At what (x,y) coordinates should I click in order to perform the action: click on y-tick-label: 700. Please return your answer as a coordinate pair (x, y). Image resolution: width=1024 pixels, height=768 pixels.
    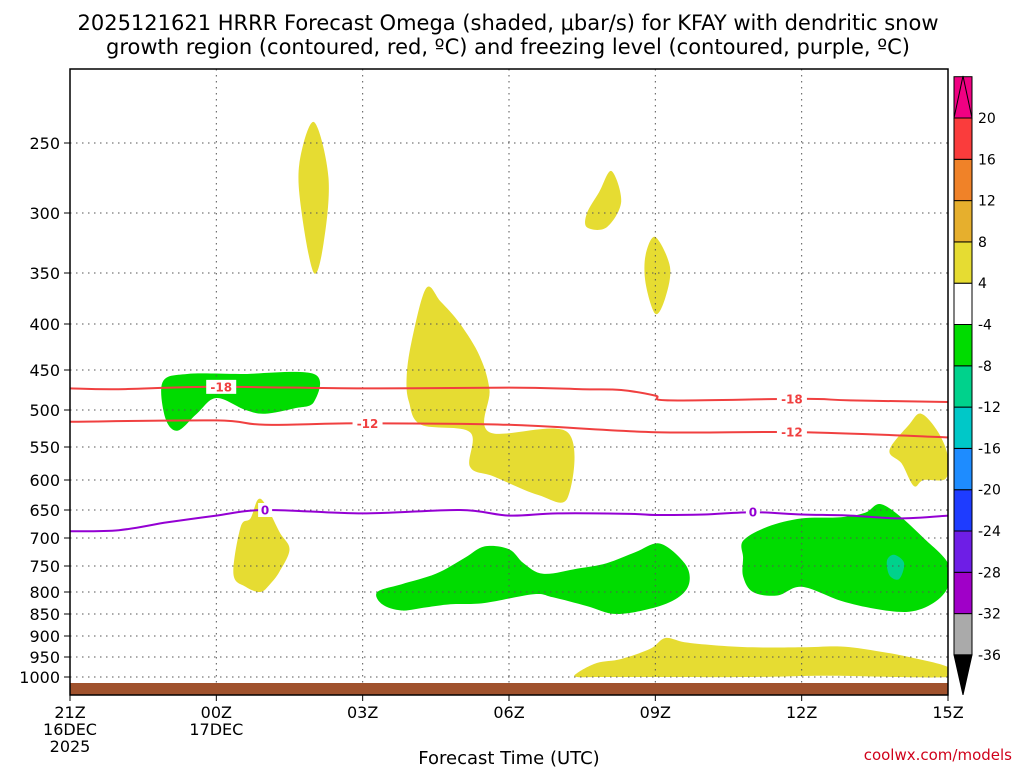
    Looking at the image, I should click on (44, 538).